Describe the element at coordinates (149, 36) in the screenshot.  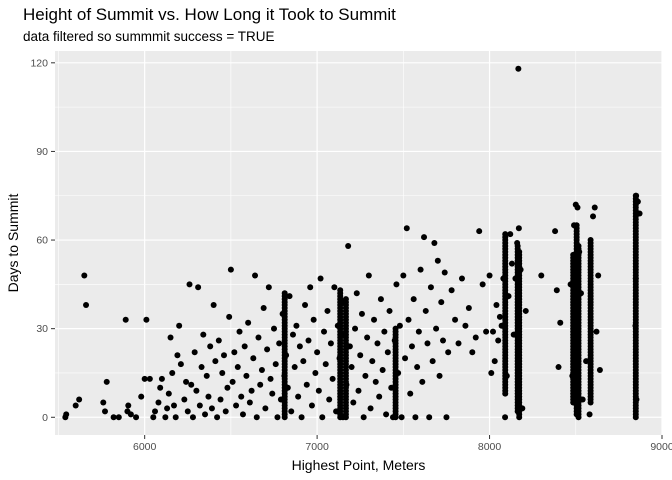
I see `chart-subtitle: data filtered so summmit success = TRUE` at that location.